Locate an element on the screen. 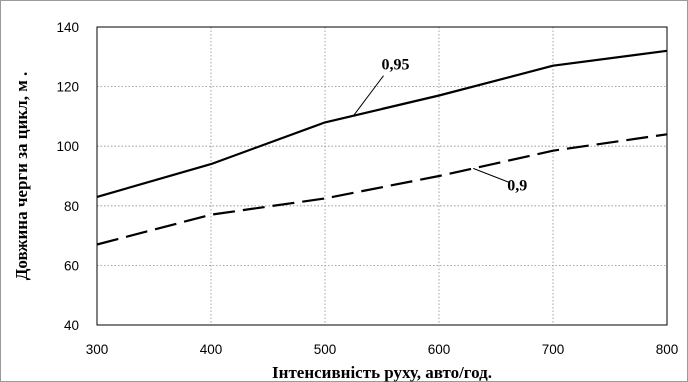  x-tick-label: 400 is located at coordinates (211, 349).